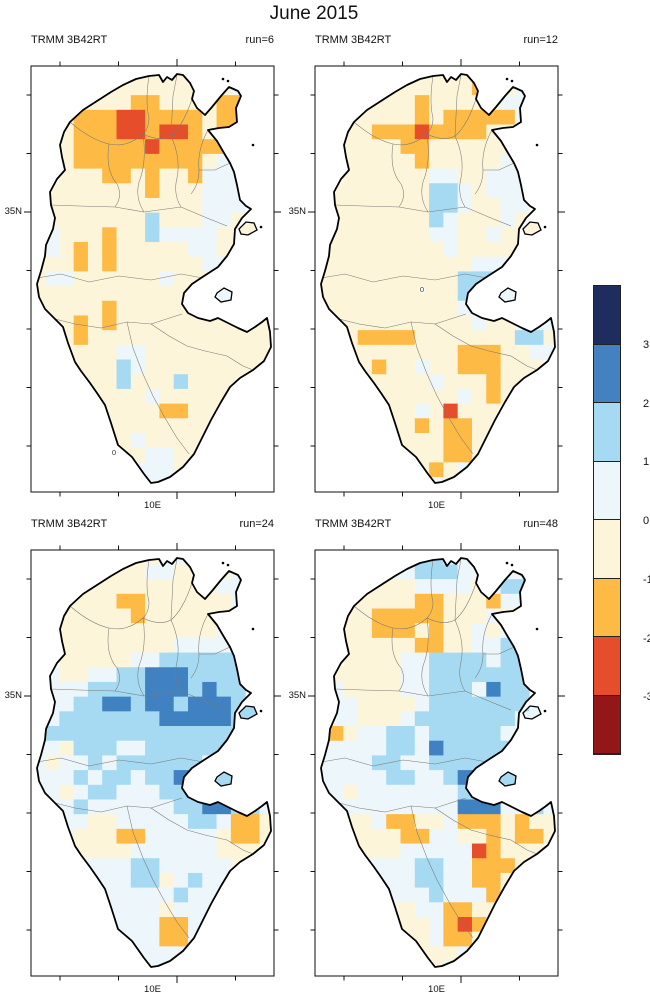 The image size is (650, 998). I want to click on panel-header-run12: TRMM 3B42RT run=12, so click(436, 40).